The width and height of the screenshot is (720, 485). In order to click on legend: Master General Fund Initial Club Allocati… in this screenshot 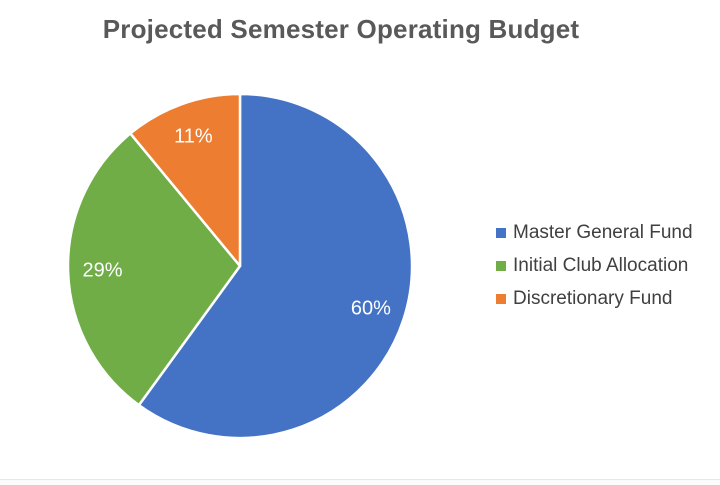, I will do `click(594, 266)`.